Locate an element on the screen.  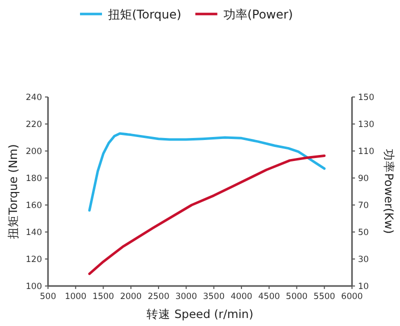
x-tick-label: 3000 is located at coordinates (186, 297).